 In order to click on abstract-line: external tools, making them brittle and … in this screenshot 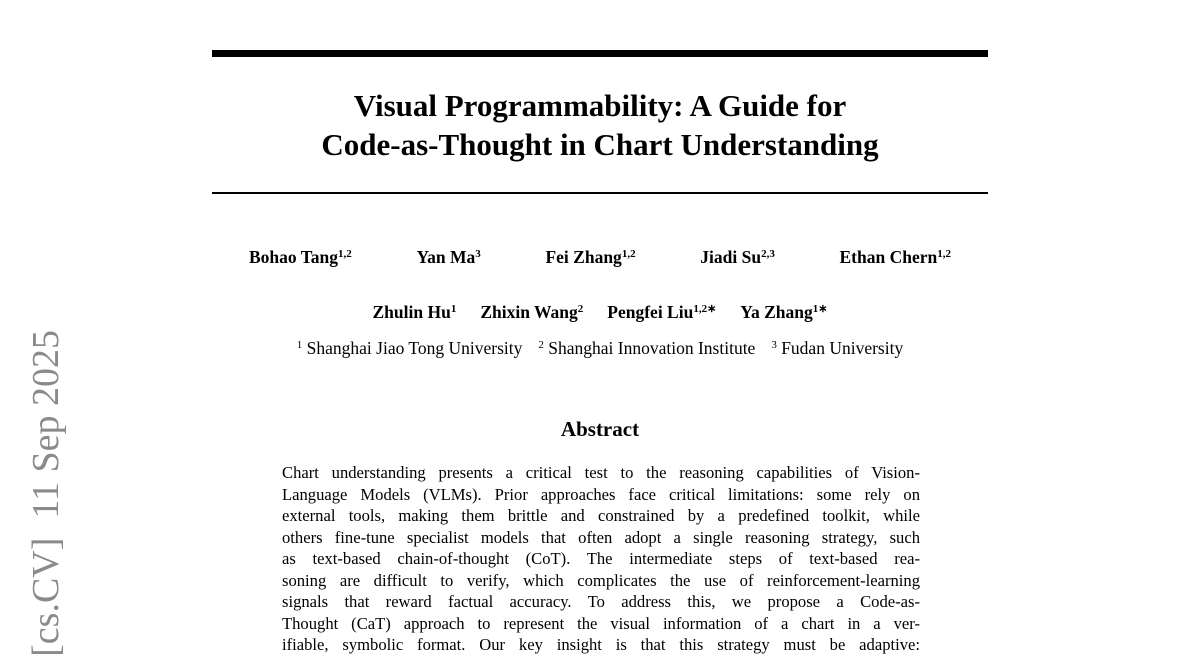, I will do `click(601, 515)`.